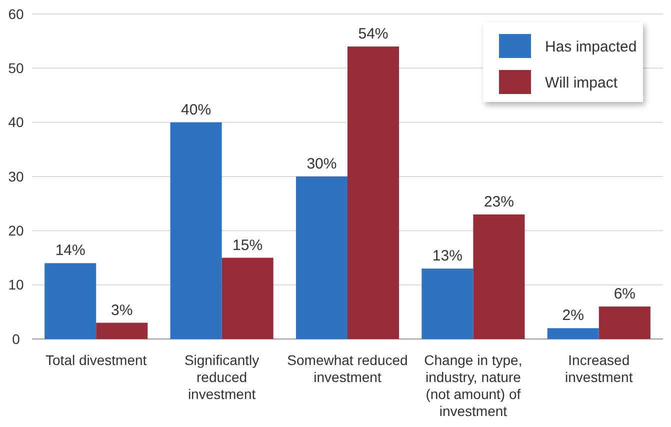 Image resolution: width=671 pixels, height=427 pixels. I want to click on y-tick-label: 50, so click(16, 68).